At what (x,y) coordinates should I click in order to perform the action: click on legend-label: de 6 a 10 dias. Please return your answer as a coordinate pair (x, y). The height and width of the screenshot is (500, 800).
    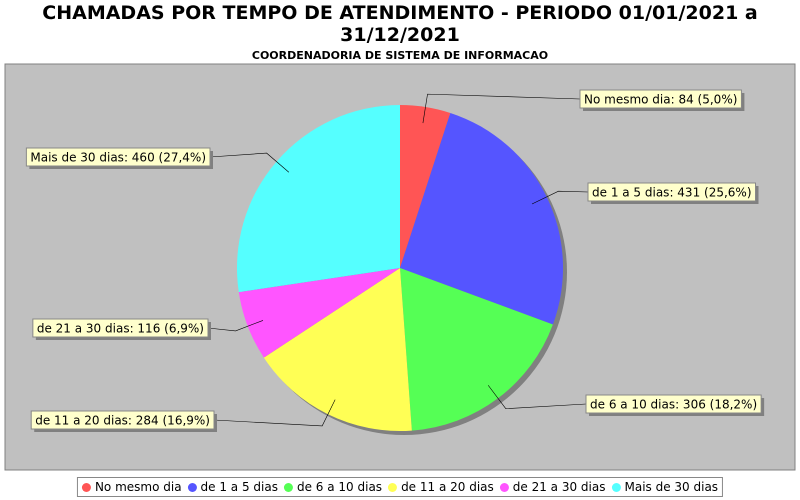
    Looking at the image, I should click on (339, 487).